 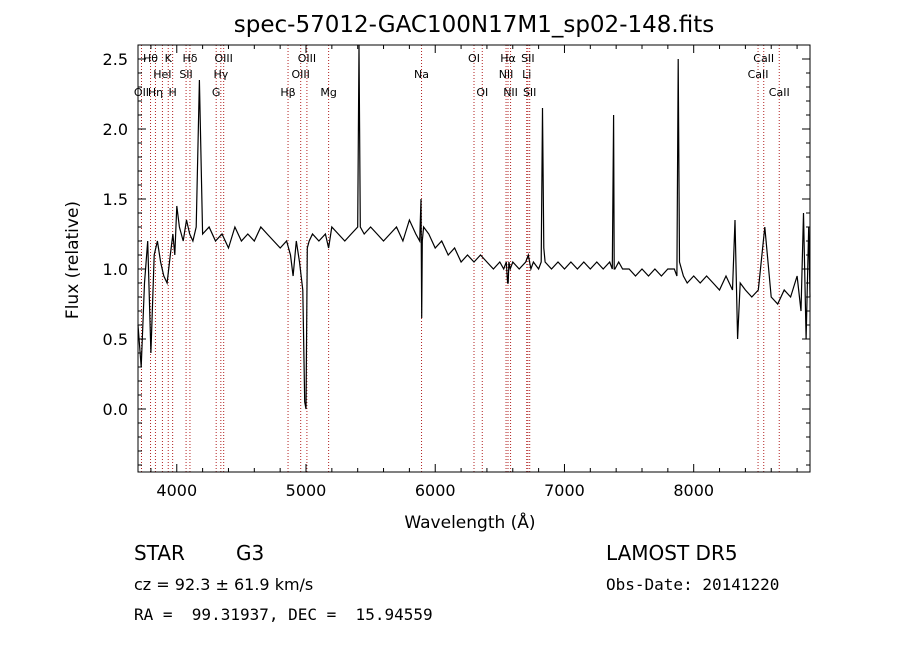 I want to click on line-marker-label: Hγ, so click(x=220, y=74).